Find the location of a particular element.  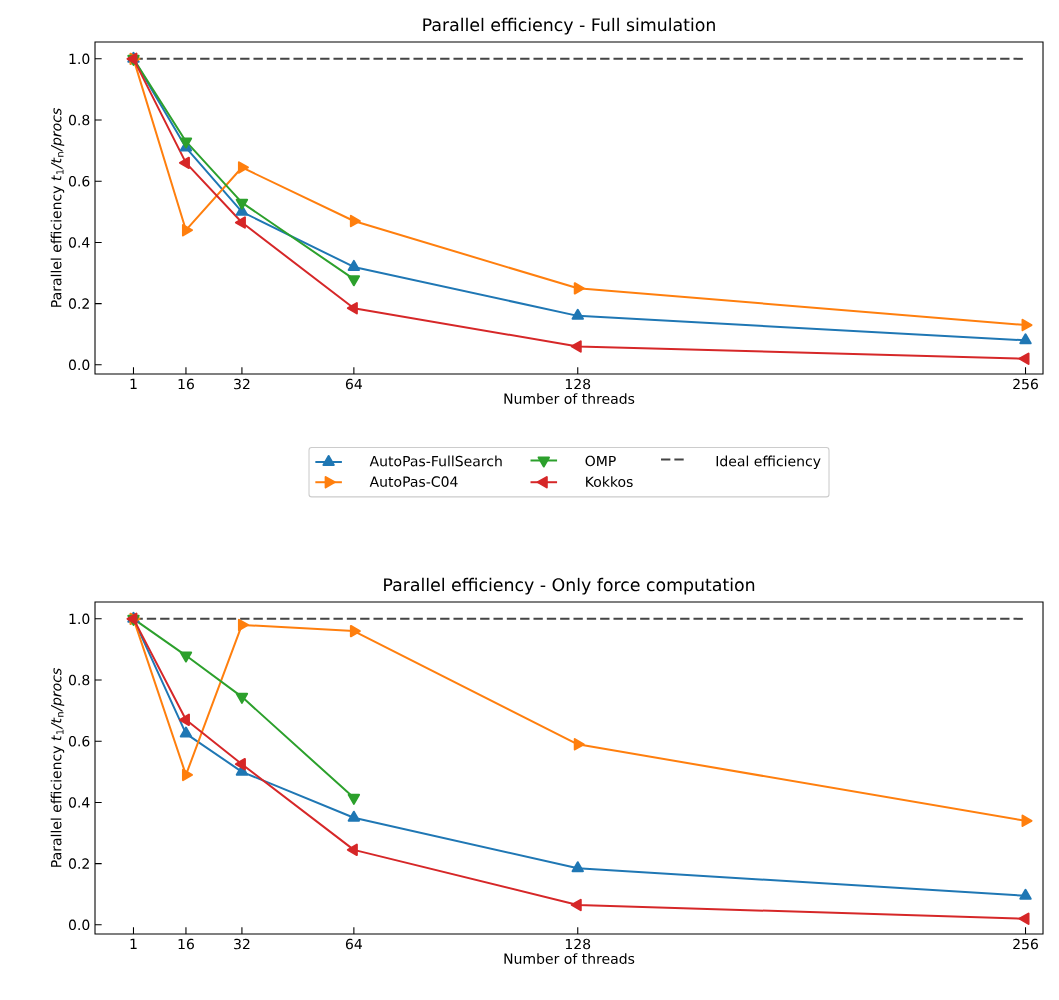

chart-title: Parallel efficiency - Full simulation is located at coordinates (569, 26).